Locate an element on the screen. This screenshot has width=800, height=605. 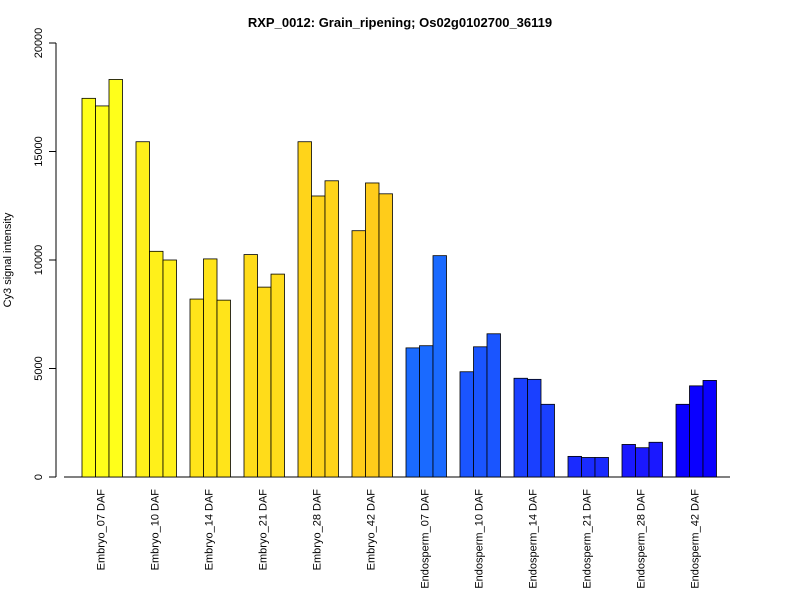
x-tick-label: Endosperm_42 DAF is located at coordinates (695, 539).